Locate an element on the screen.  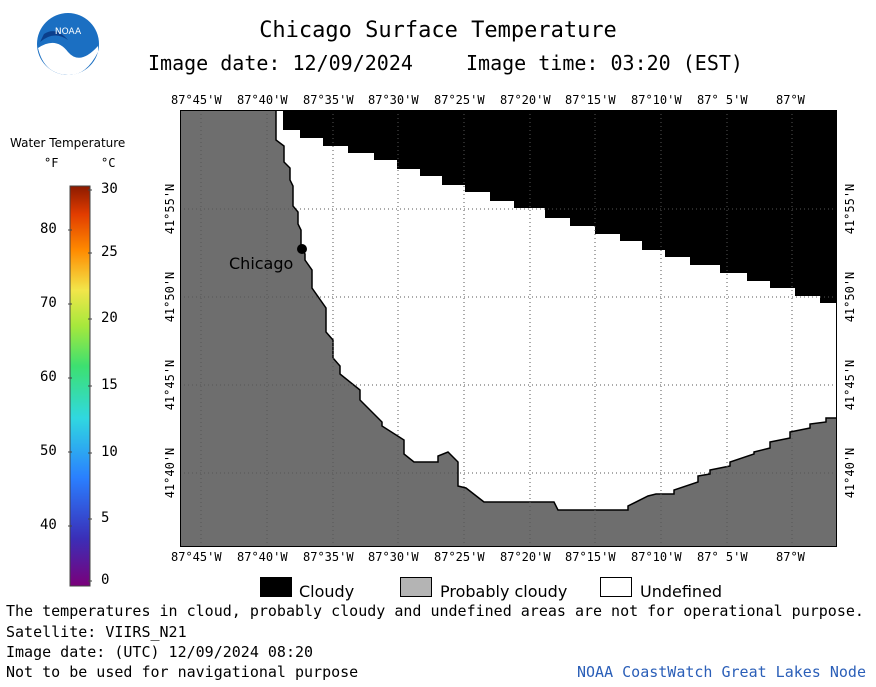
lon-label-bottom: 87° 5'W is located at coordinates (722, 557).